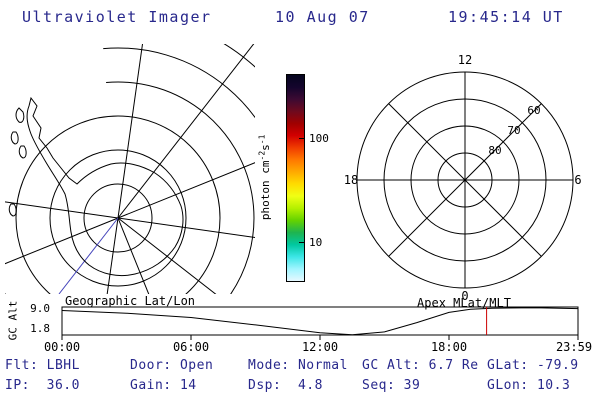 This screenshot has width=600, height=400. Describe the element at coordinates (322, 17) in the screenshot. I see `header-date: 10 Aug 07` at that location.